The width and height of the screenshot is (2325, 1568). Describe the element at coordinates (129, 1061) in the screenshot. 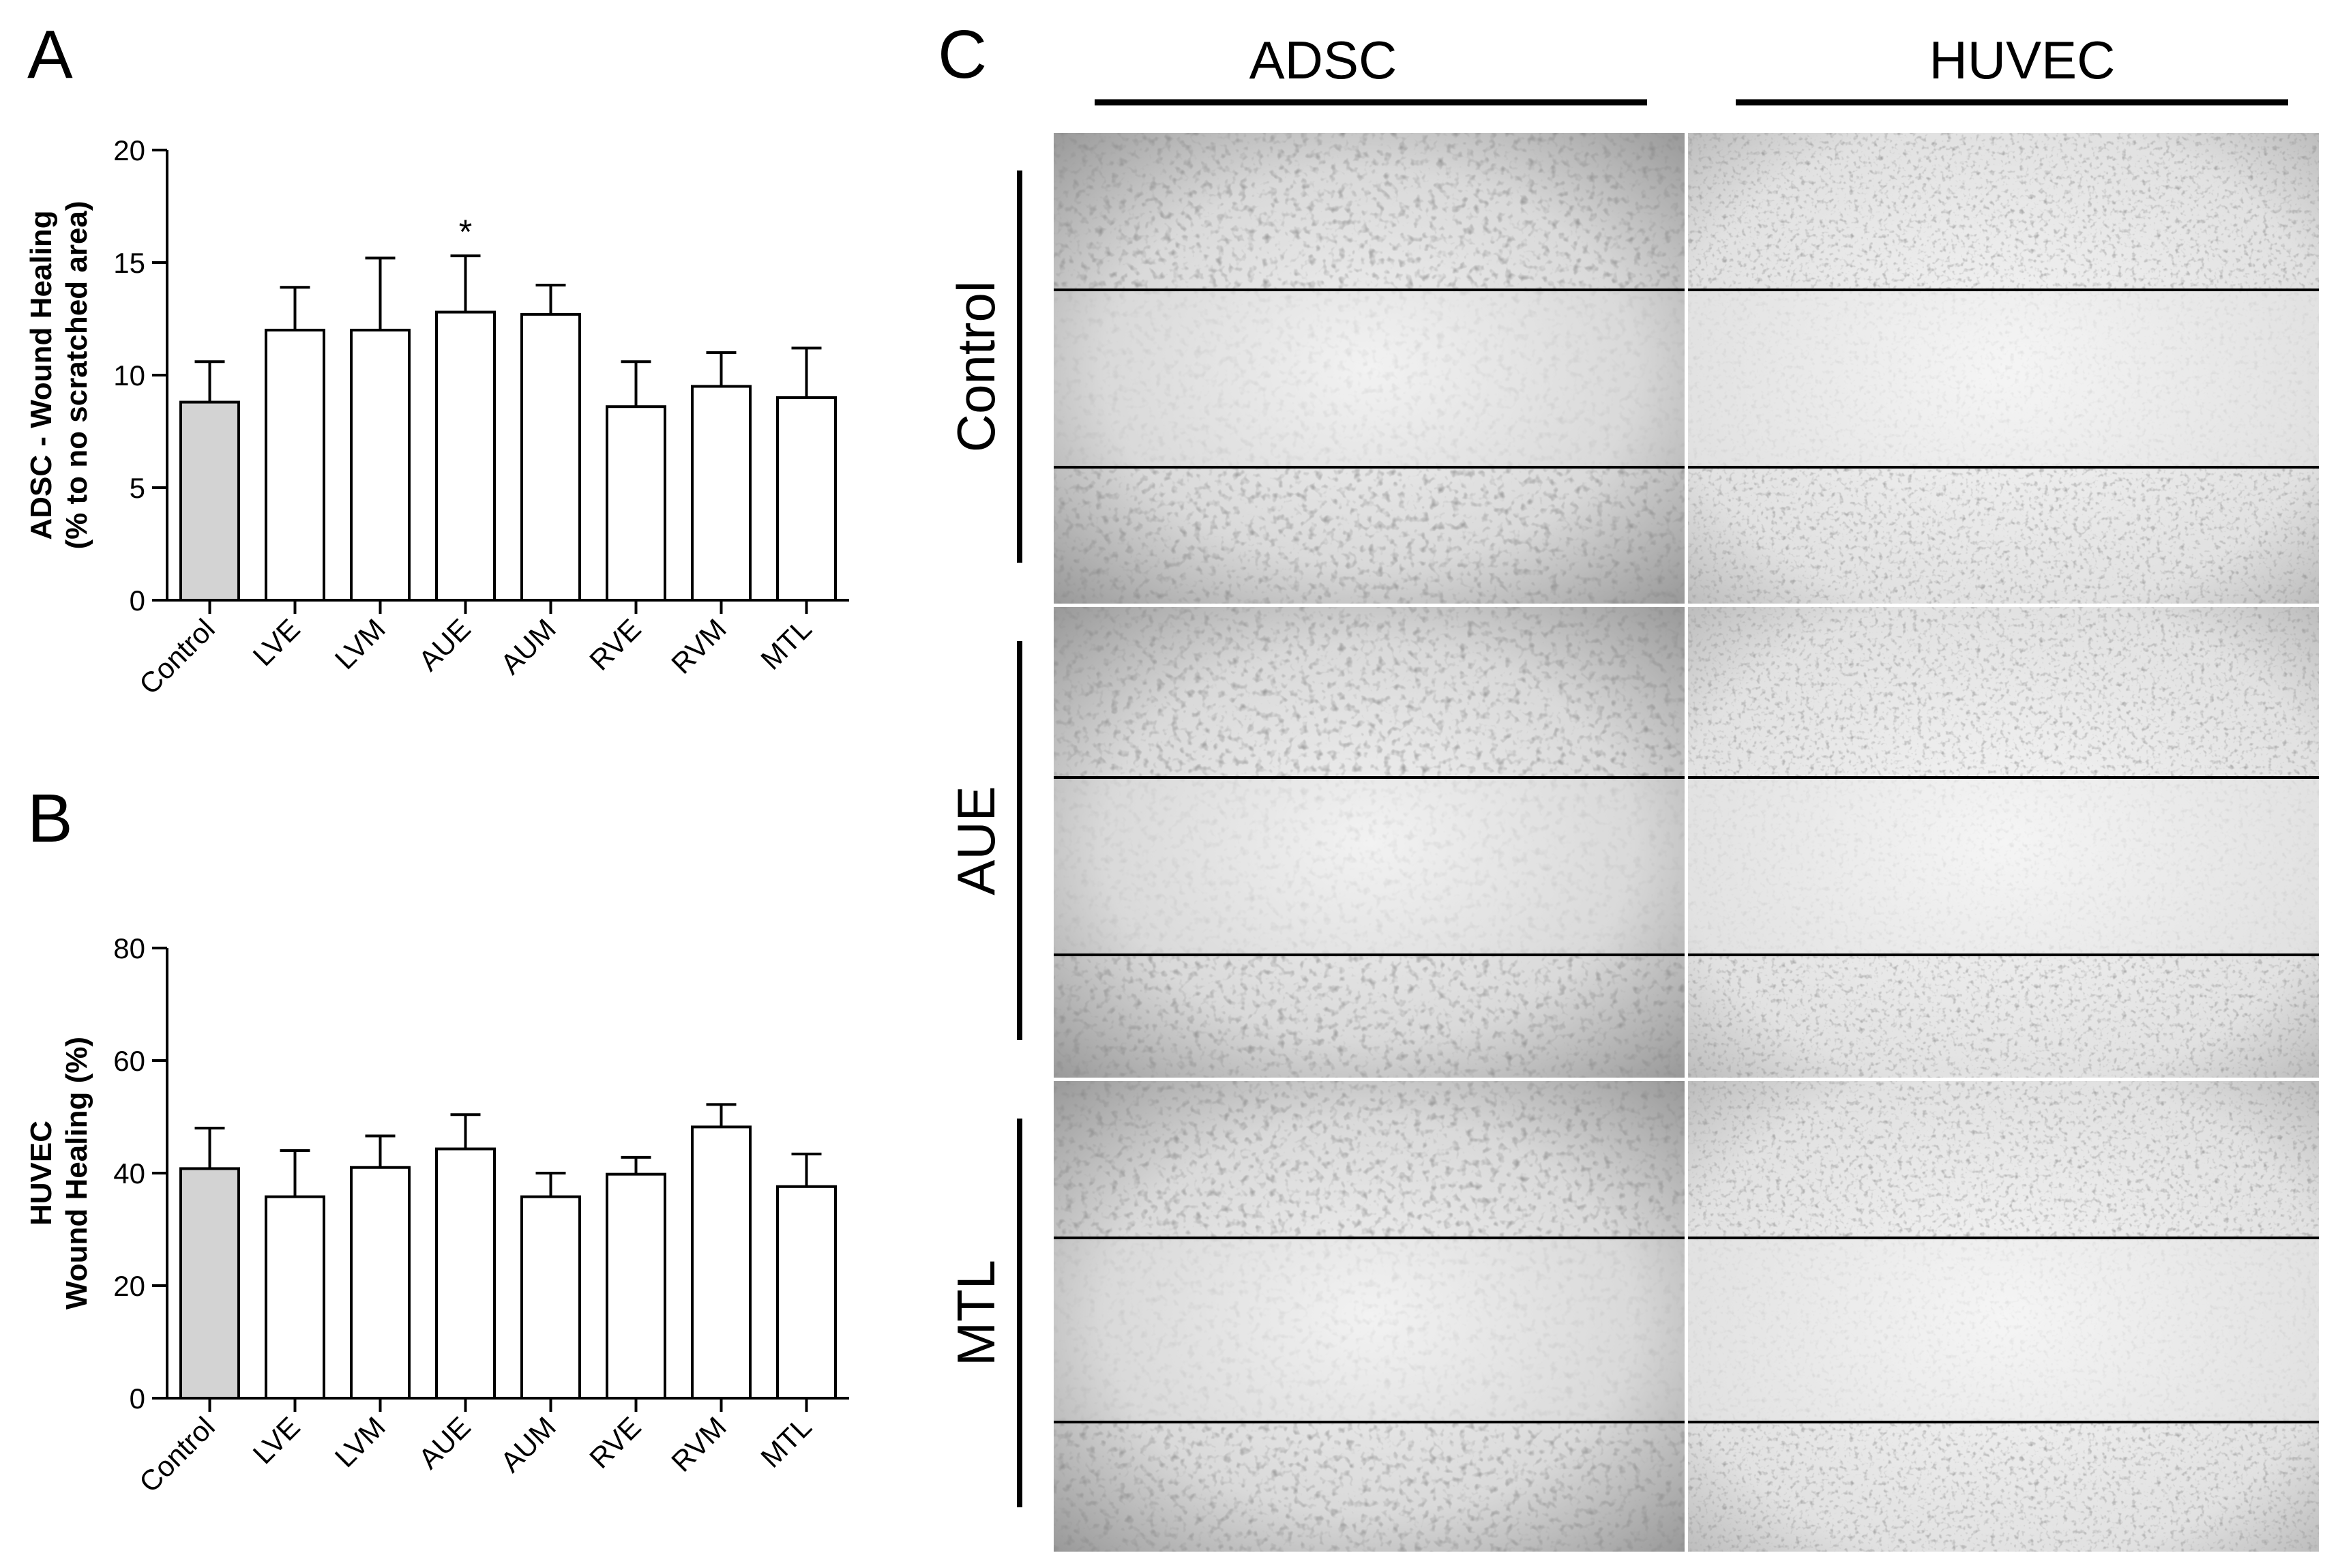

I see `y-tick-label: 60` at that location.